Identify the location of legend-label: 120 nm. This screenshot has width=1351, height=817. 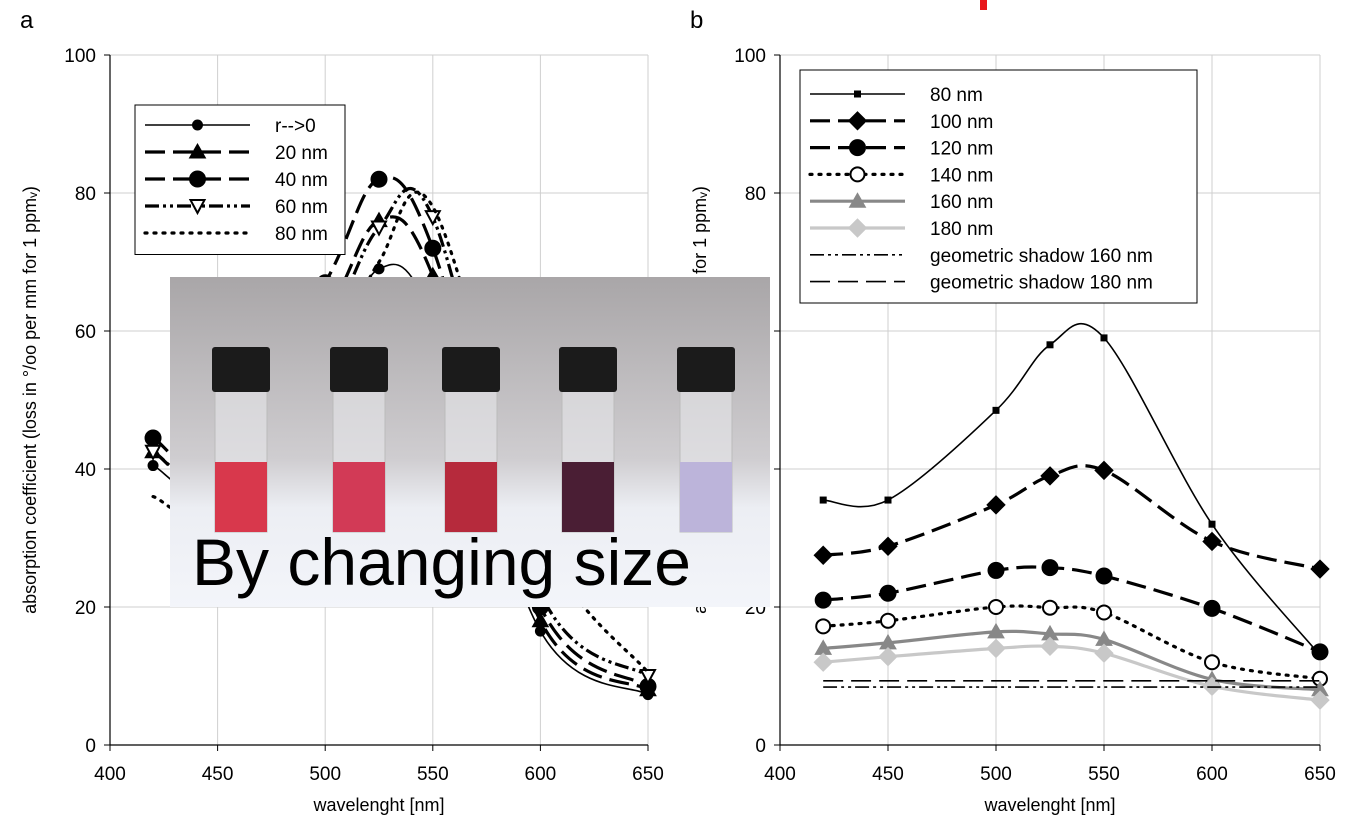
(961, 149).